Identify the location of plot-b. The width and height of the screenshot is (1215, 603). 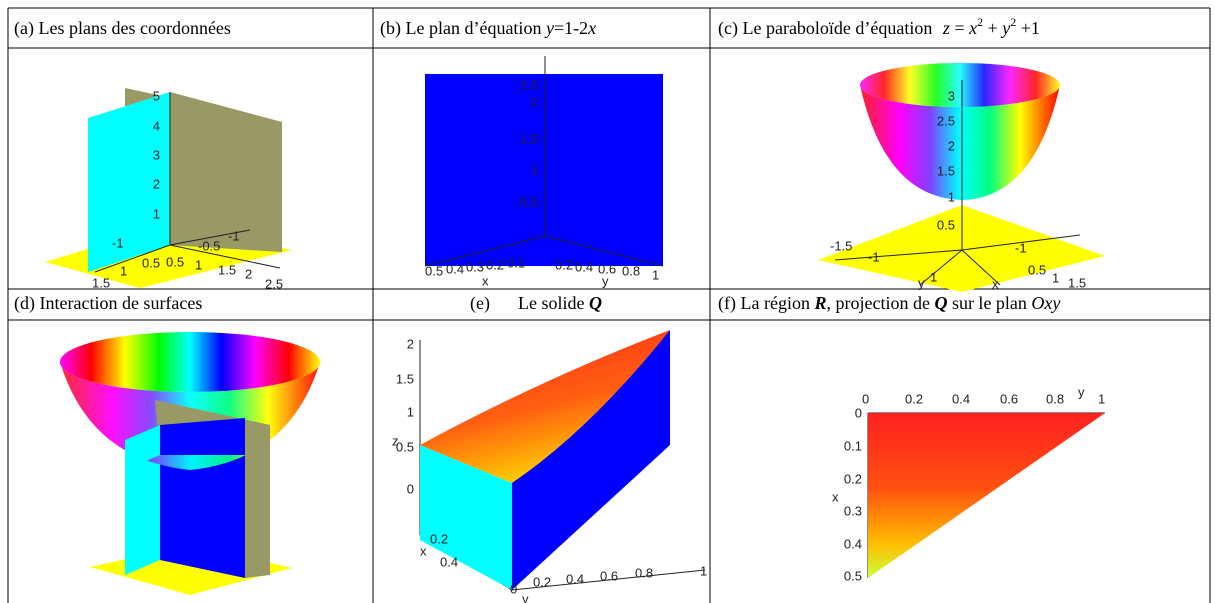
(544, 161).